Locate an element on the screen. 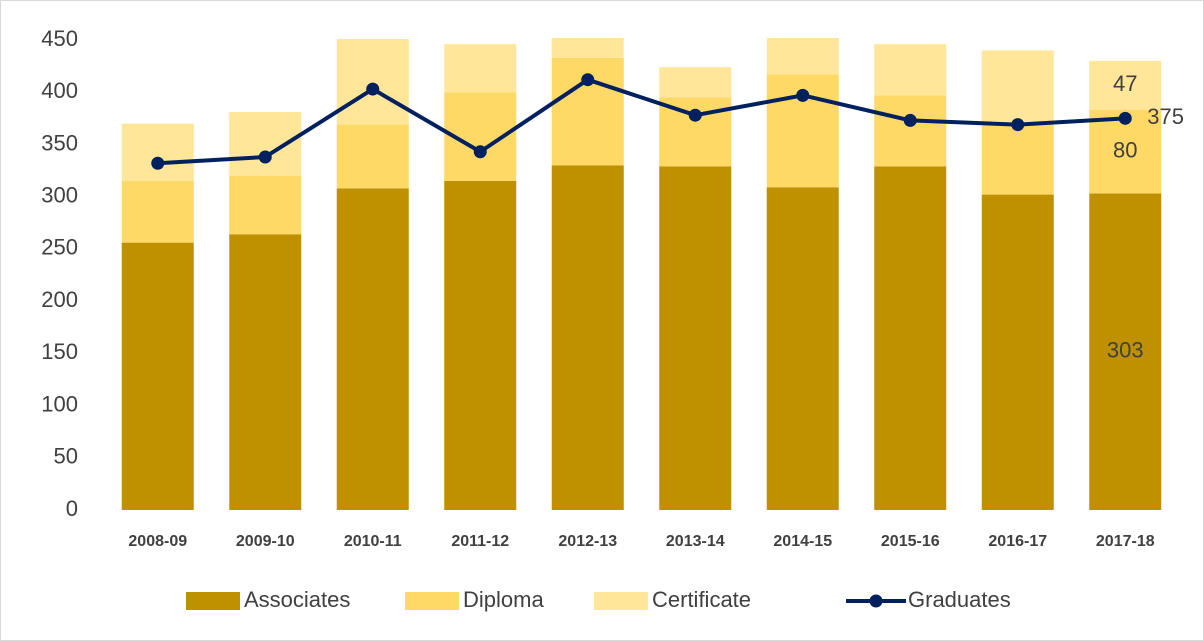 This screenshot has width=1204, height=641. x-tick-label: 2013-14 is located at coordinates (695, 541).